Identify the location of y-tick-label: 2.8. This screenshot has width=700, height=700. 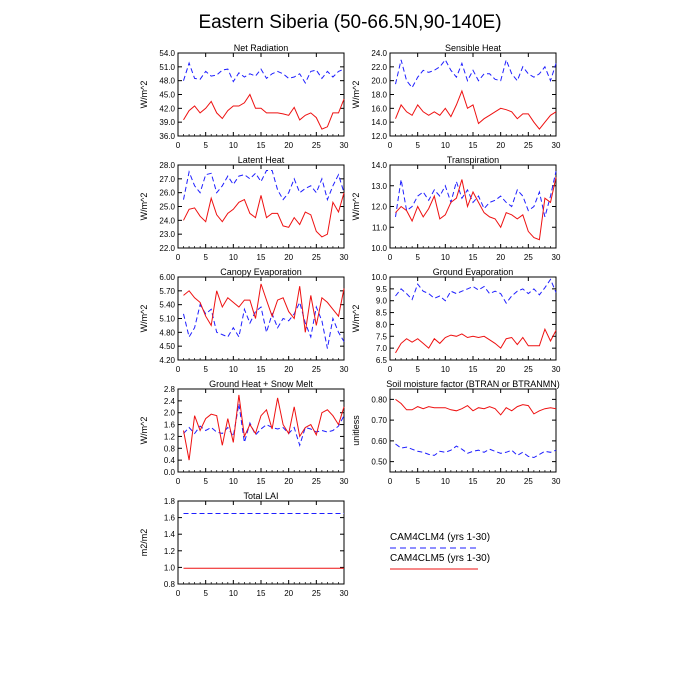
(170, 389).